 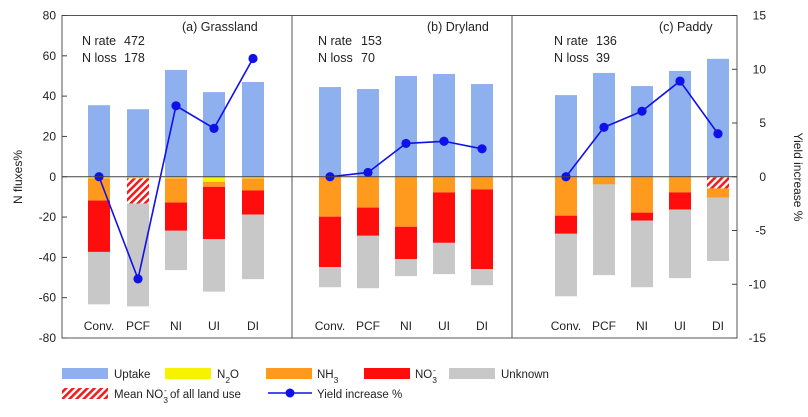 What do you see at coordinates (328, 377) in the screenshot?
I see `legend-label-nh3: NH3` at bounding box center [328, 377].